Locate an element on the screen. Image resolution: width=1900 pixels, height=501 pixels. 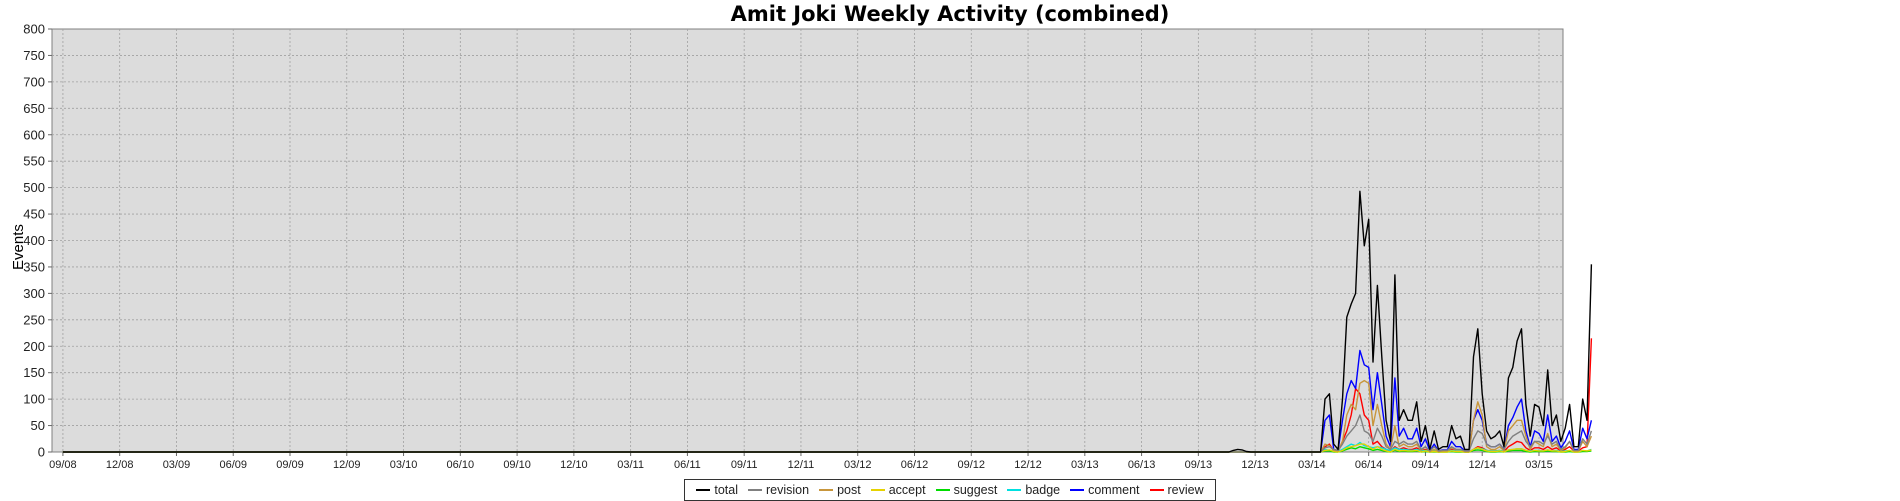
legend-label: post is located at coordinates (849, 490).